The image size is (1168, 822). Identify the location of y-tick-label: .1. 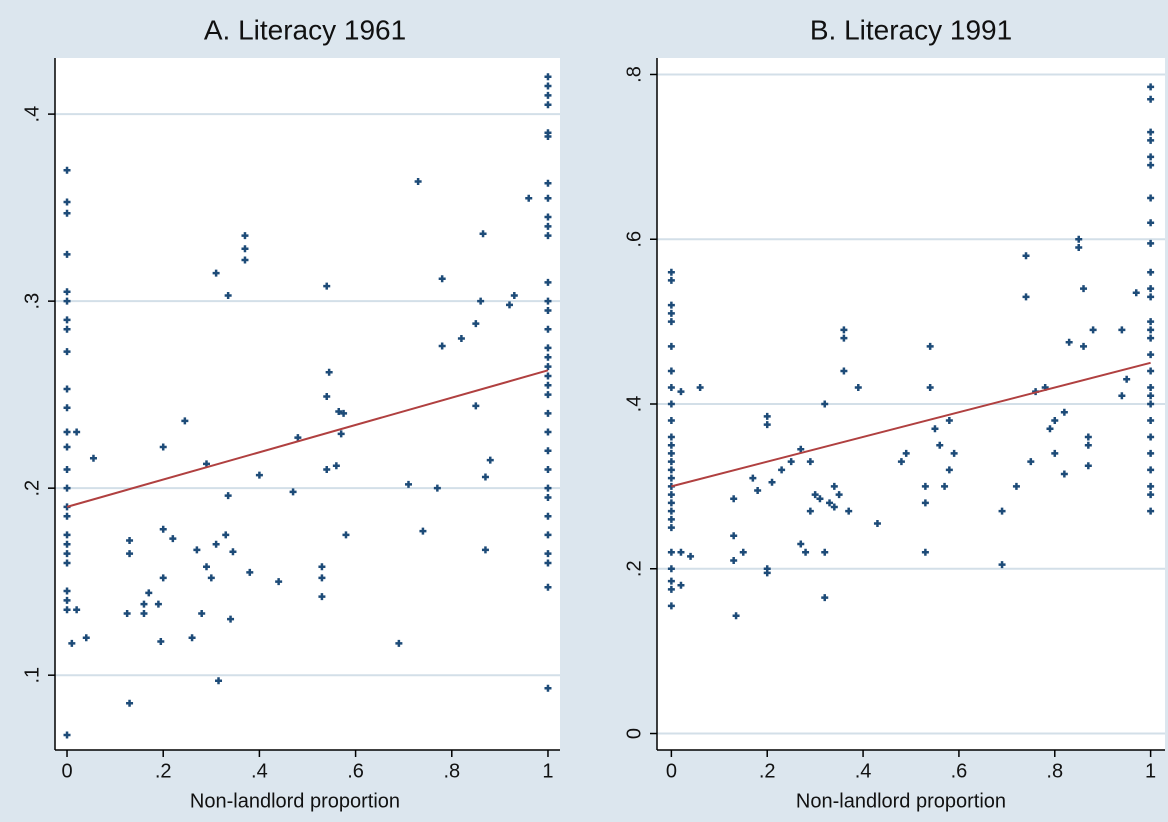
(32, 675).